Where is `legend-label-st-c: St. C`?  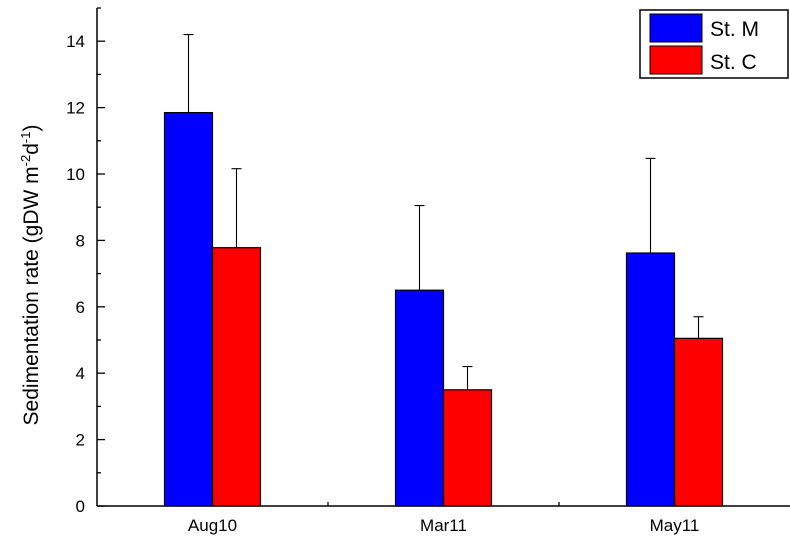 legend-label-st-c: St. C is located at coordinates (733, 62).